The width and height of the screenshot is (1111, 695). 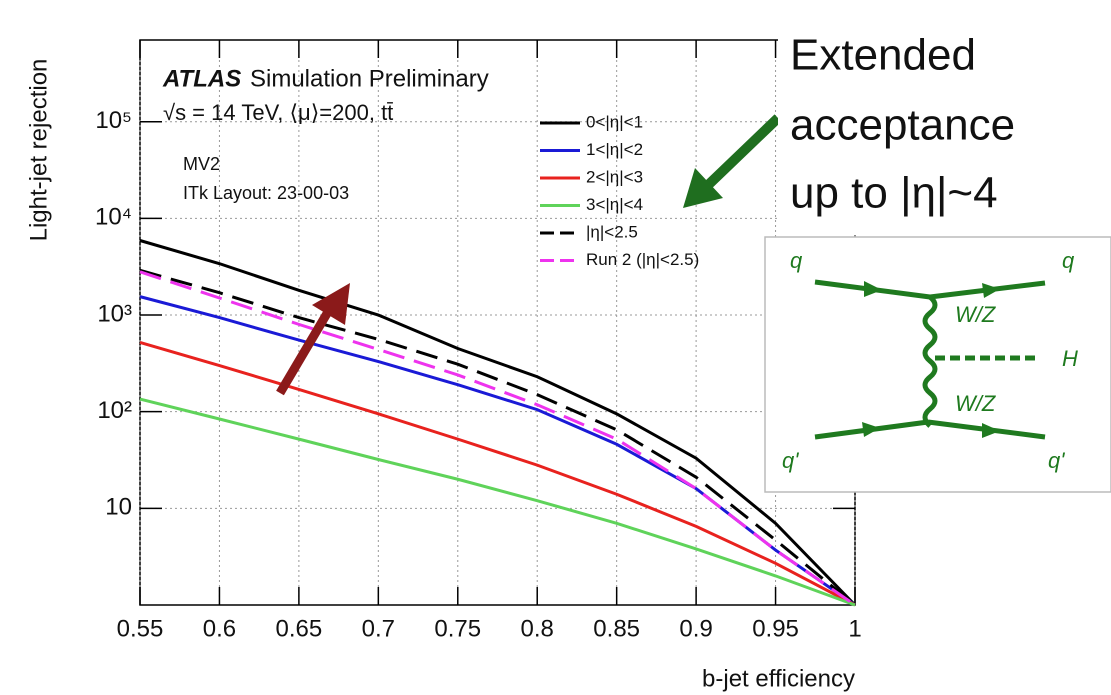 What do you see at coordinates (1070, 358) in the screenshot?
I see `diagram-label: H` at bounding box center [1070, 358].